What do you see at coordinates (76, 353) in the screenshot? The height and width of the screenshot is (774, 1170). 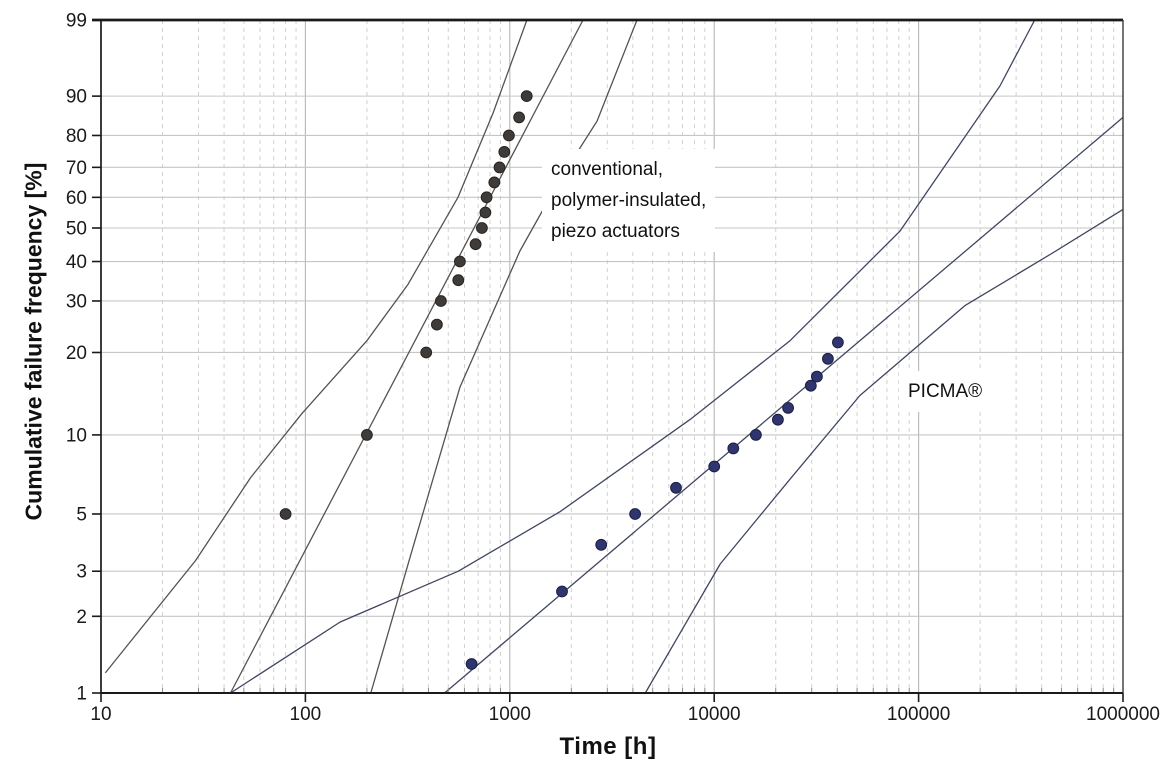 I see `y-tick-label: 20` at bounding box center [76, 353].